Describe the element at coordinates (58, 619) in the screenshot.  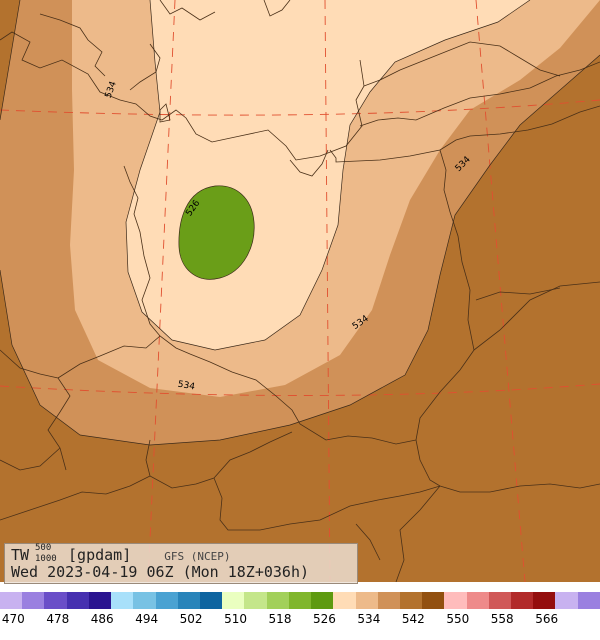
I see `legend-tick-label: 478` at that location.